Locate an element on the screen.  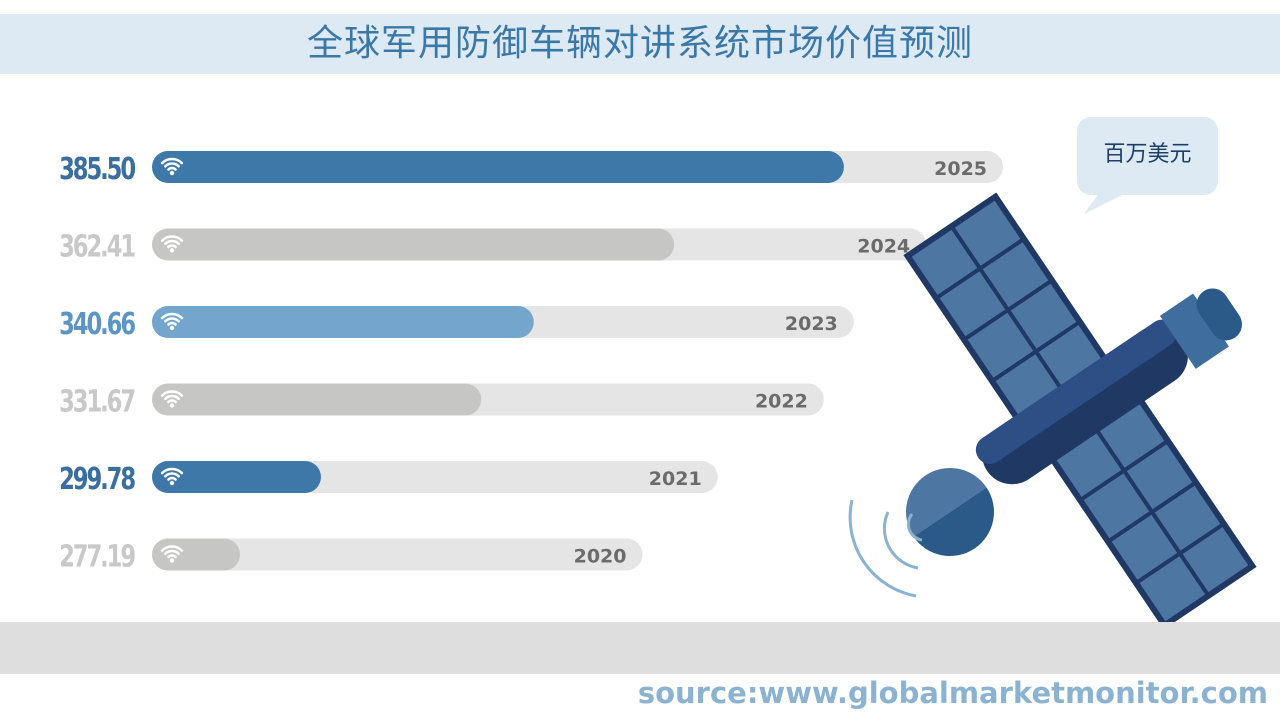
unit-label: 百万美元 is located at coordinates (1147, 154).